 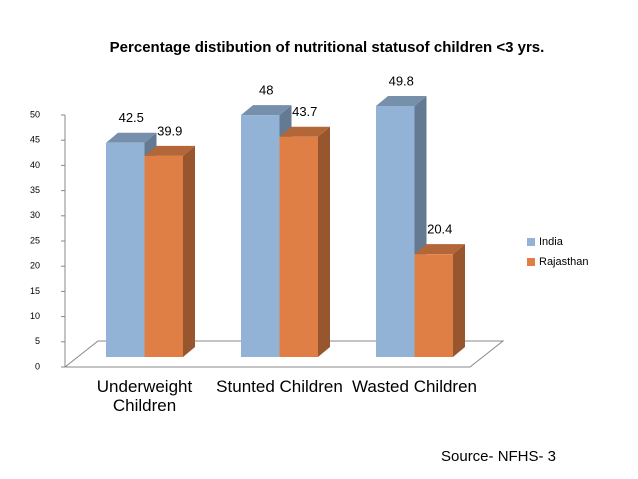 What do you see at coordinates (564, 262) in the screenshot?
I see `legend-label: Rajasthan` at bounding box center [564, 262].